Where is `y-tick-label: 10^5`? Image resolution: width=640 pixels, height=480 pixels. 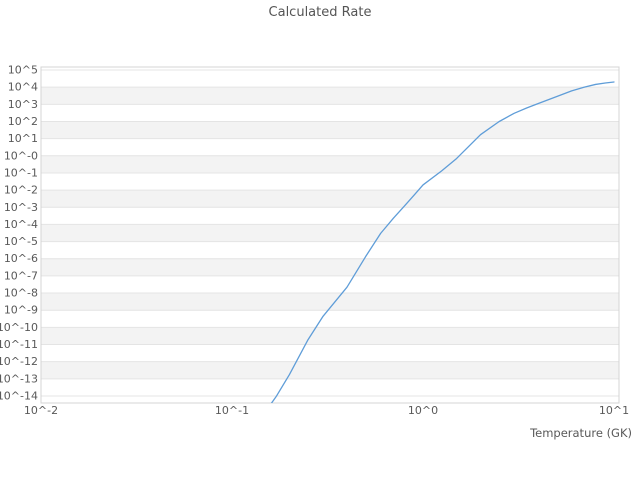
y-tick-label: 10^5 is located at coordinates (23, 70).